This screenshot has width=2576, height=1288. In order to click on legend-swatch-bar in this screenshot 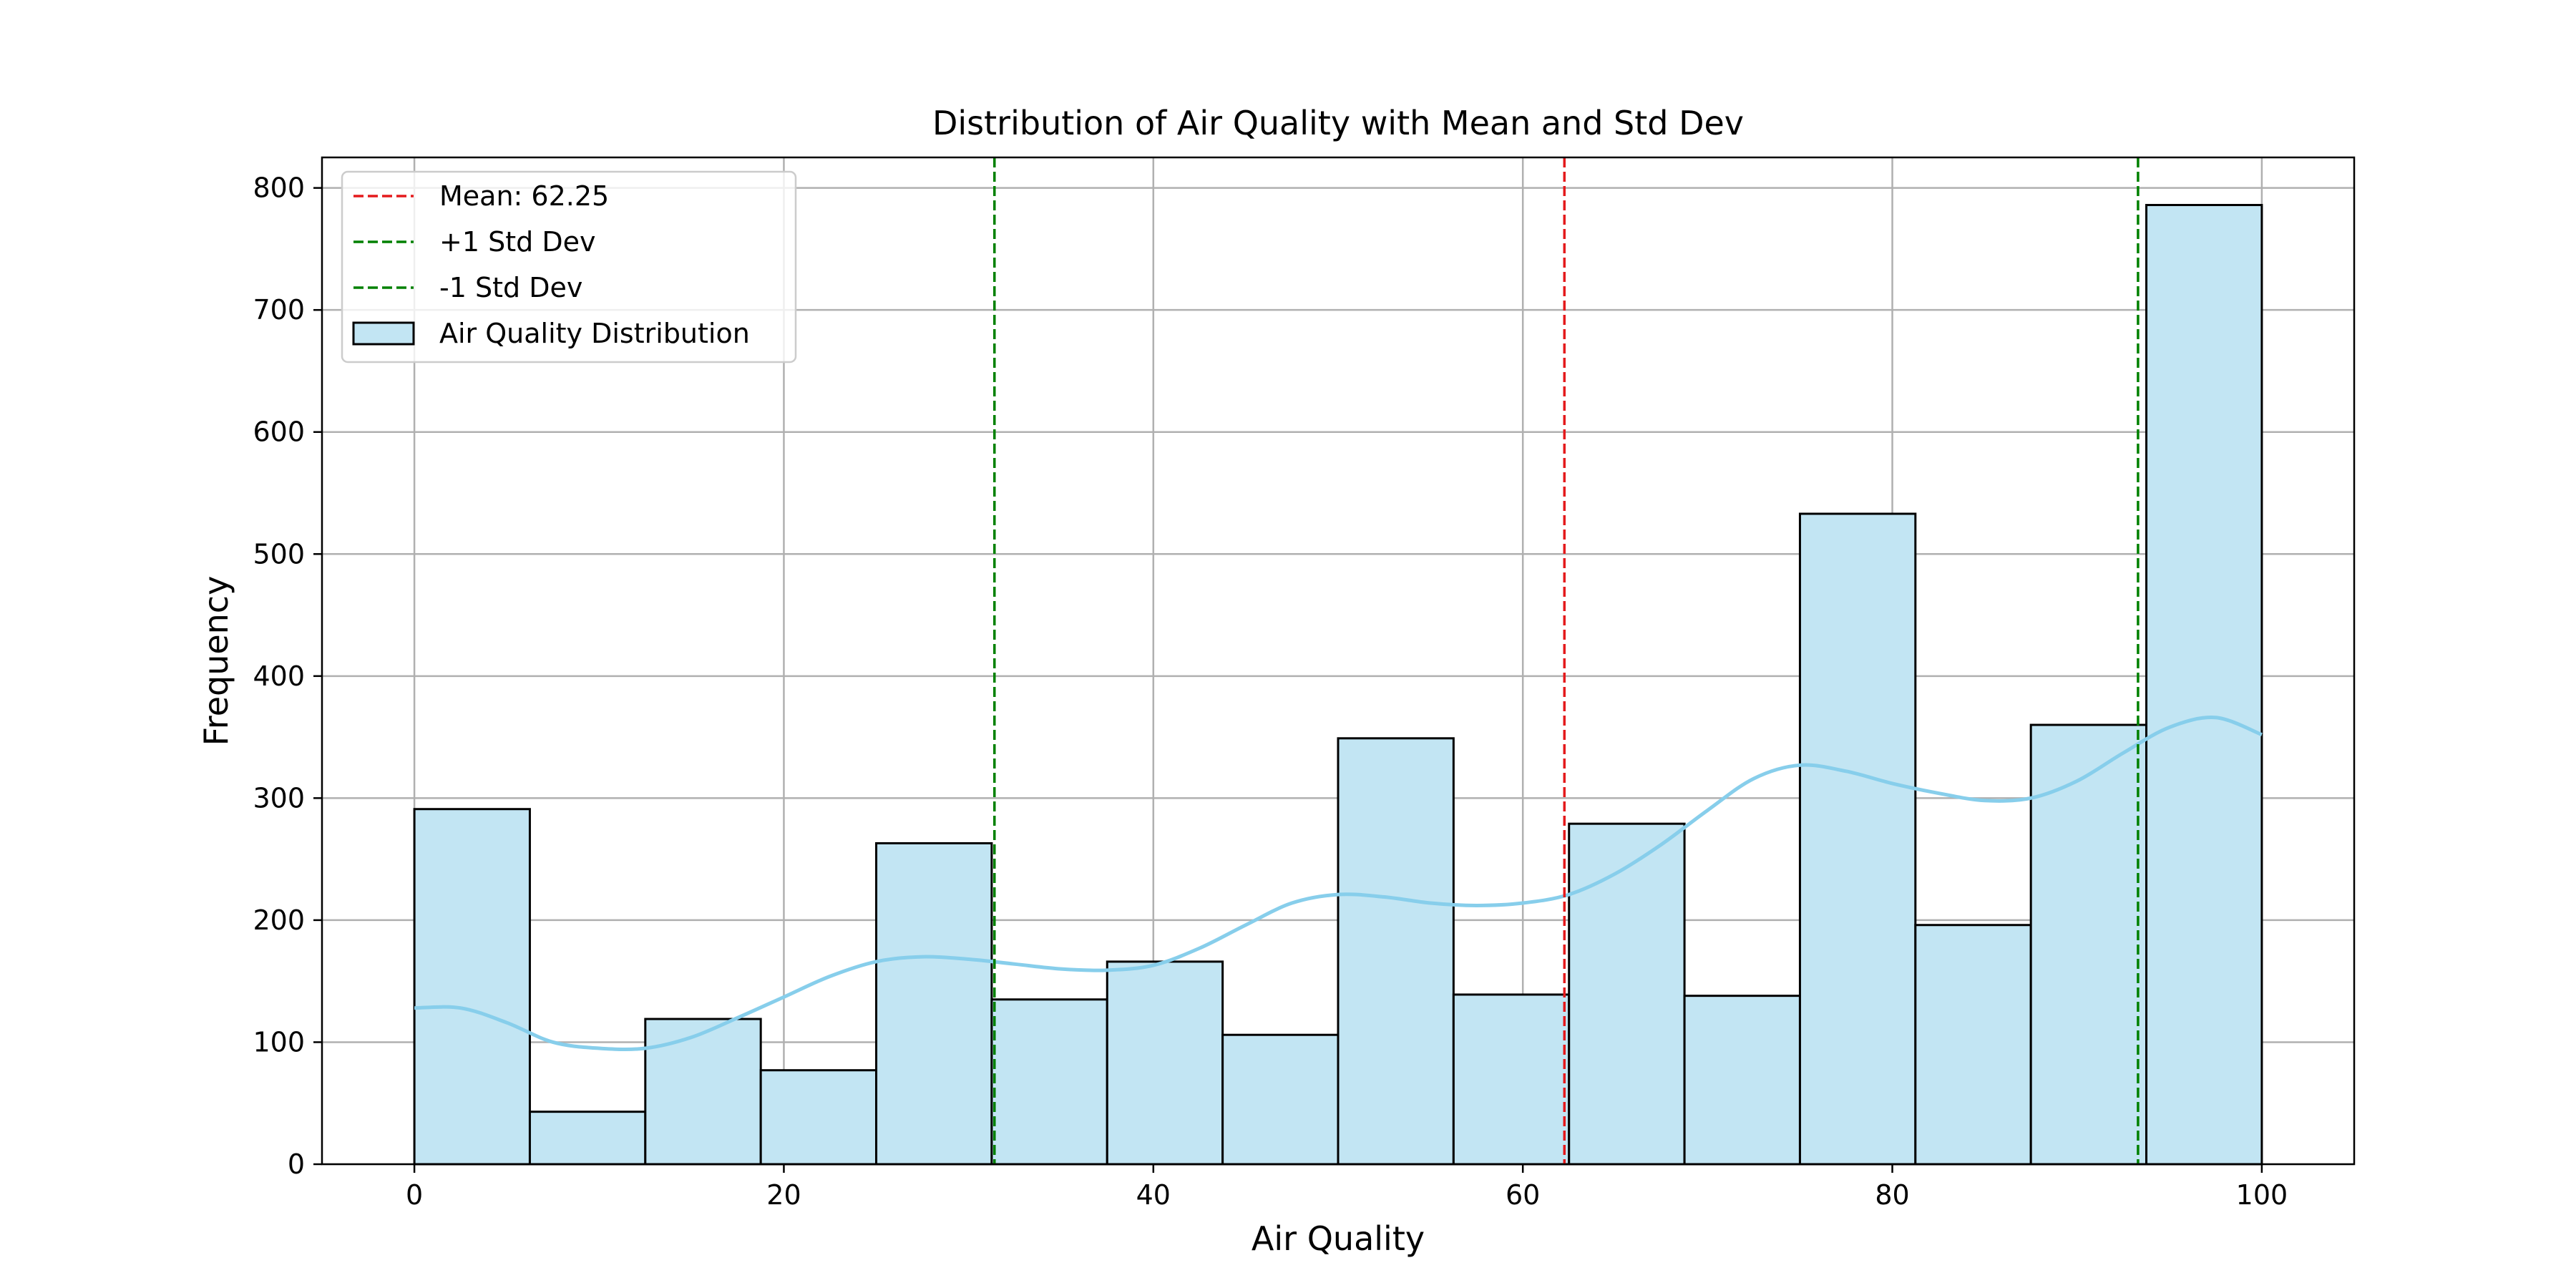, I will do `click(383, 333)`.